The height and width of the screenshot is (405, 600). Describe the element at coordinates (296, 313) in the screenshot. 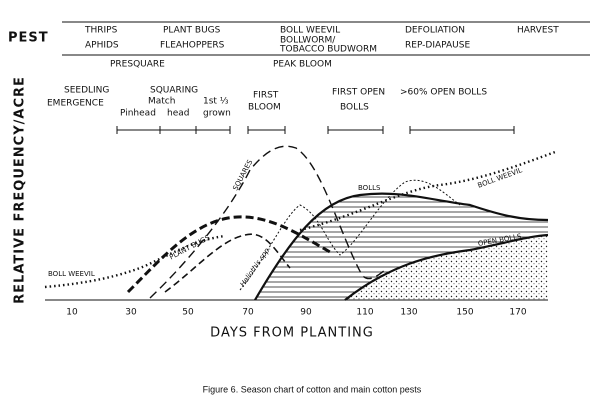

I see `x-ticks: 10 30 50 70 90 110 130 150 170` at that location.